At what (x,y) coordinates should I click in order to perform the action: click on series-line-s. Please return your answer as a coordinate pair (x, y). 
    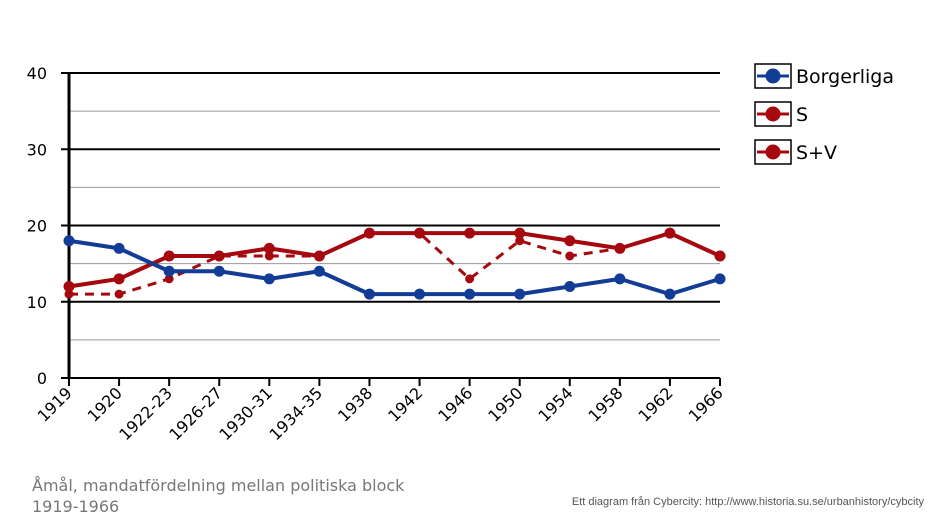
    Looking at the image, I should click on (395, 263).